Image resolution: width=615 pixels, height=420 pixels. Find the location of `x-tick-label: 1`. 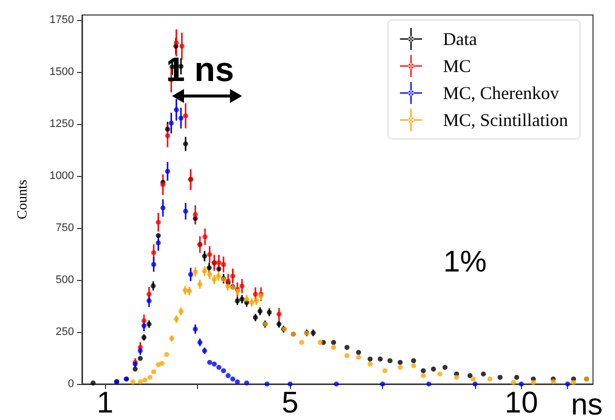

x-tick-label: 1 is located at coordinates (105, 403).